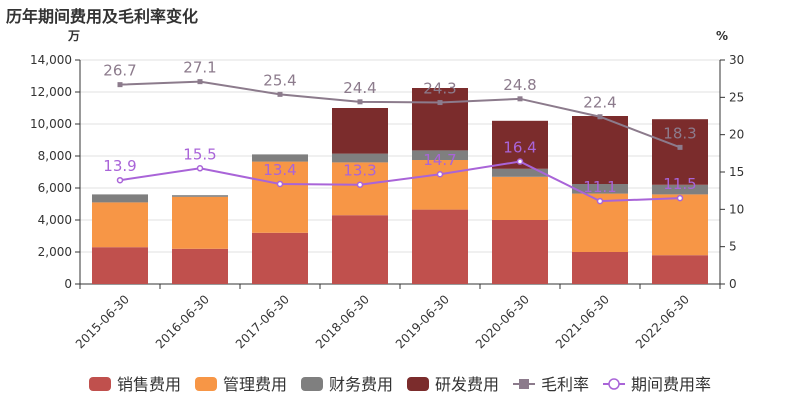  I want to click on left-axis-tick-label: 2,000, so click(55, 252).